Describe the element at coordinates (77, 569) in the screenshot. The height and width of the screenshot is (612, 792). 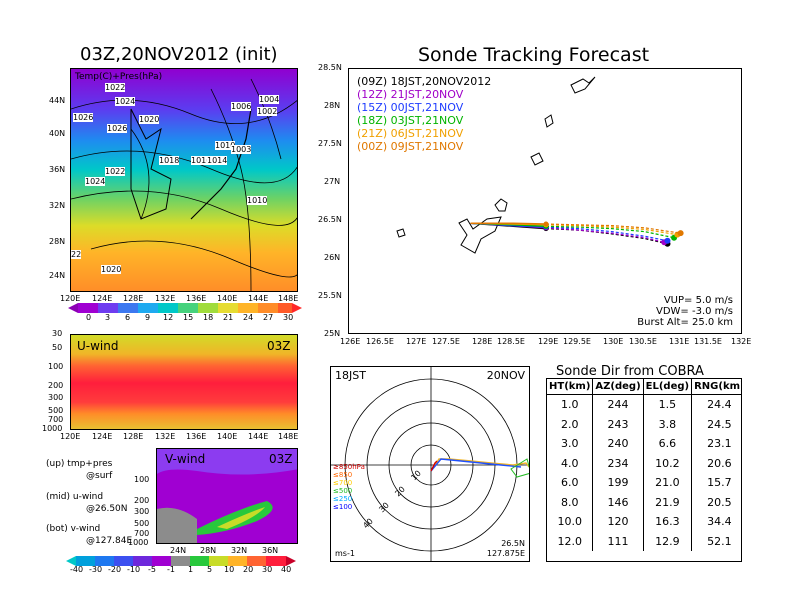
I see `wind-colorbar-tick: -40` at that location.